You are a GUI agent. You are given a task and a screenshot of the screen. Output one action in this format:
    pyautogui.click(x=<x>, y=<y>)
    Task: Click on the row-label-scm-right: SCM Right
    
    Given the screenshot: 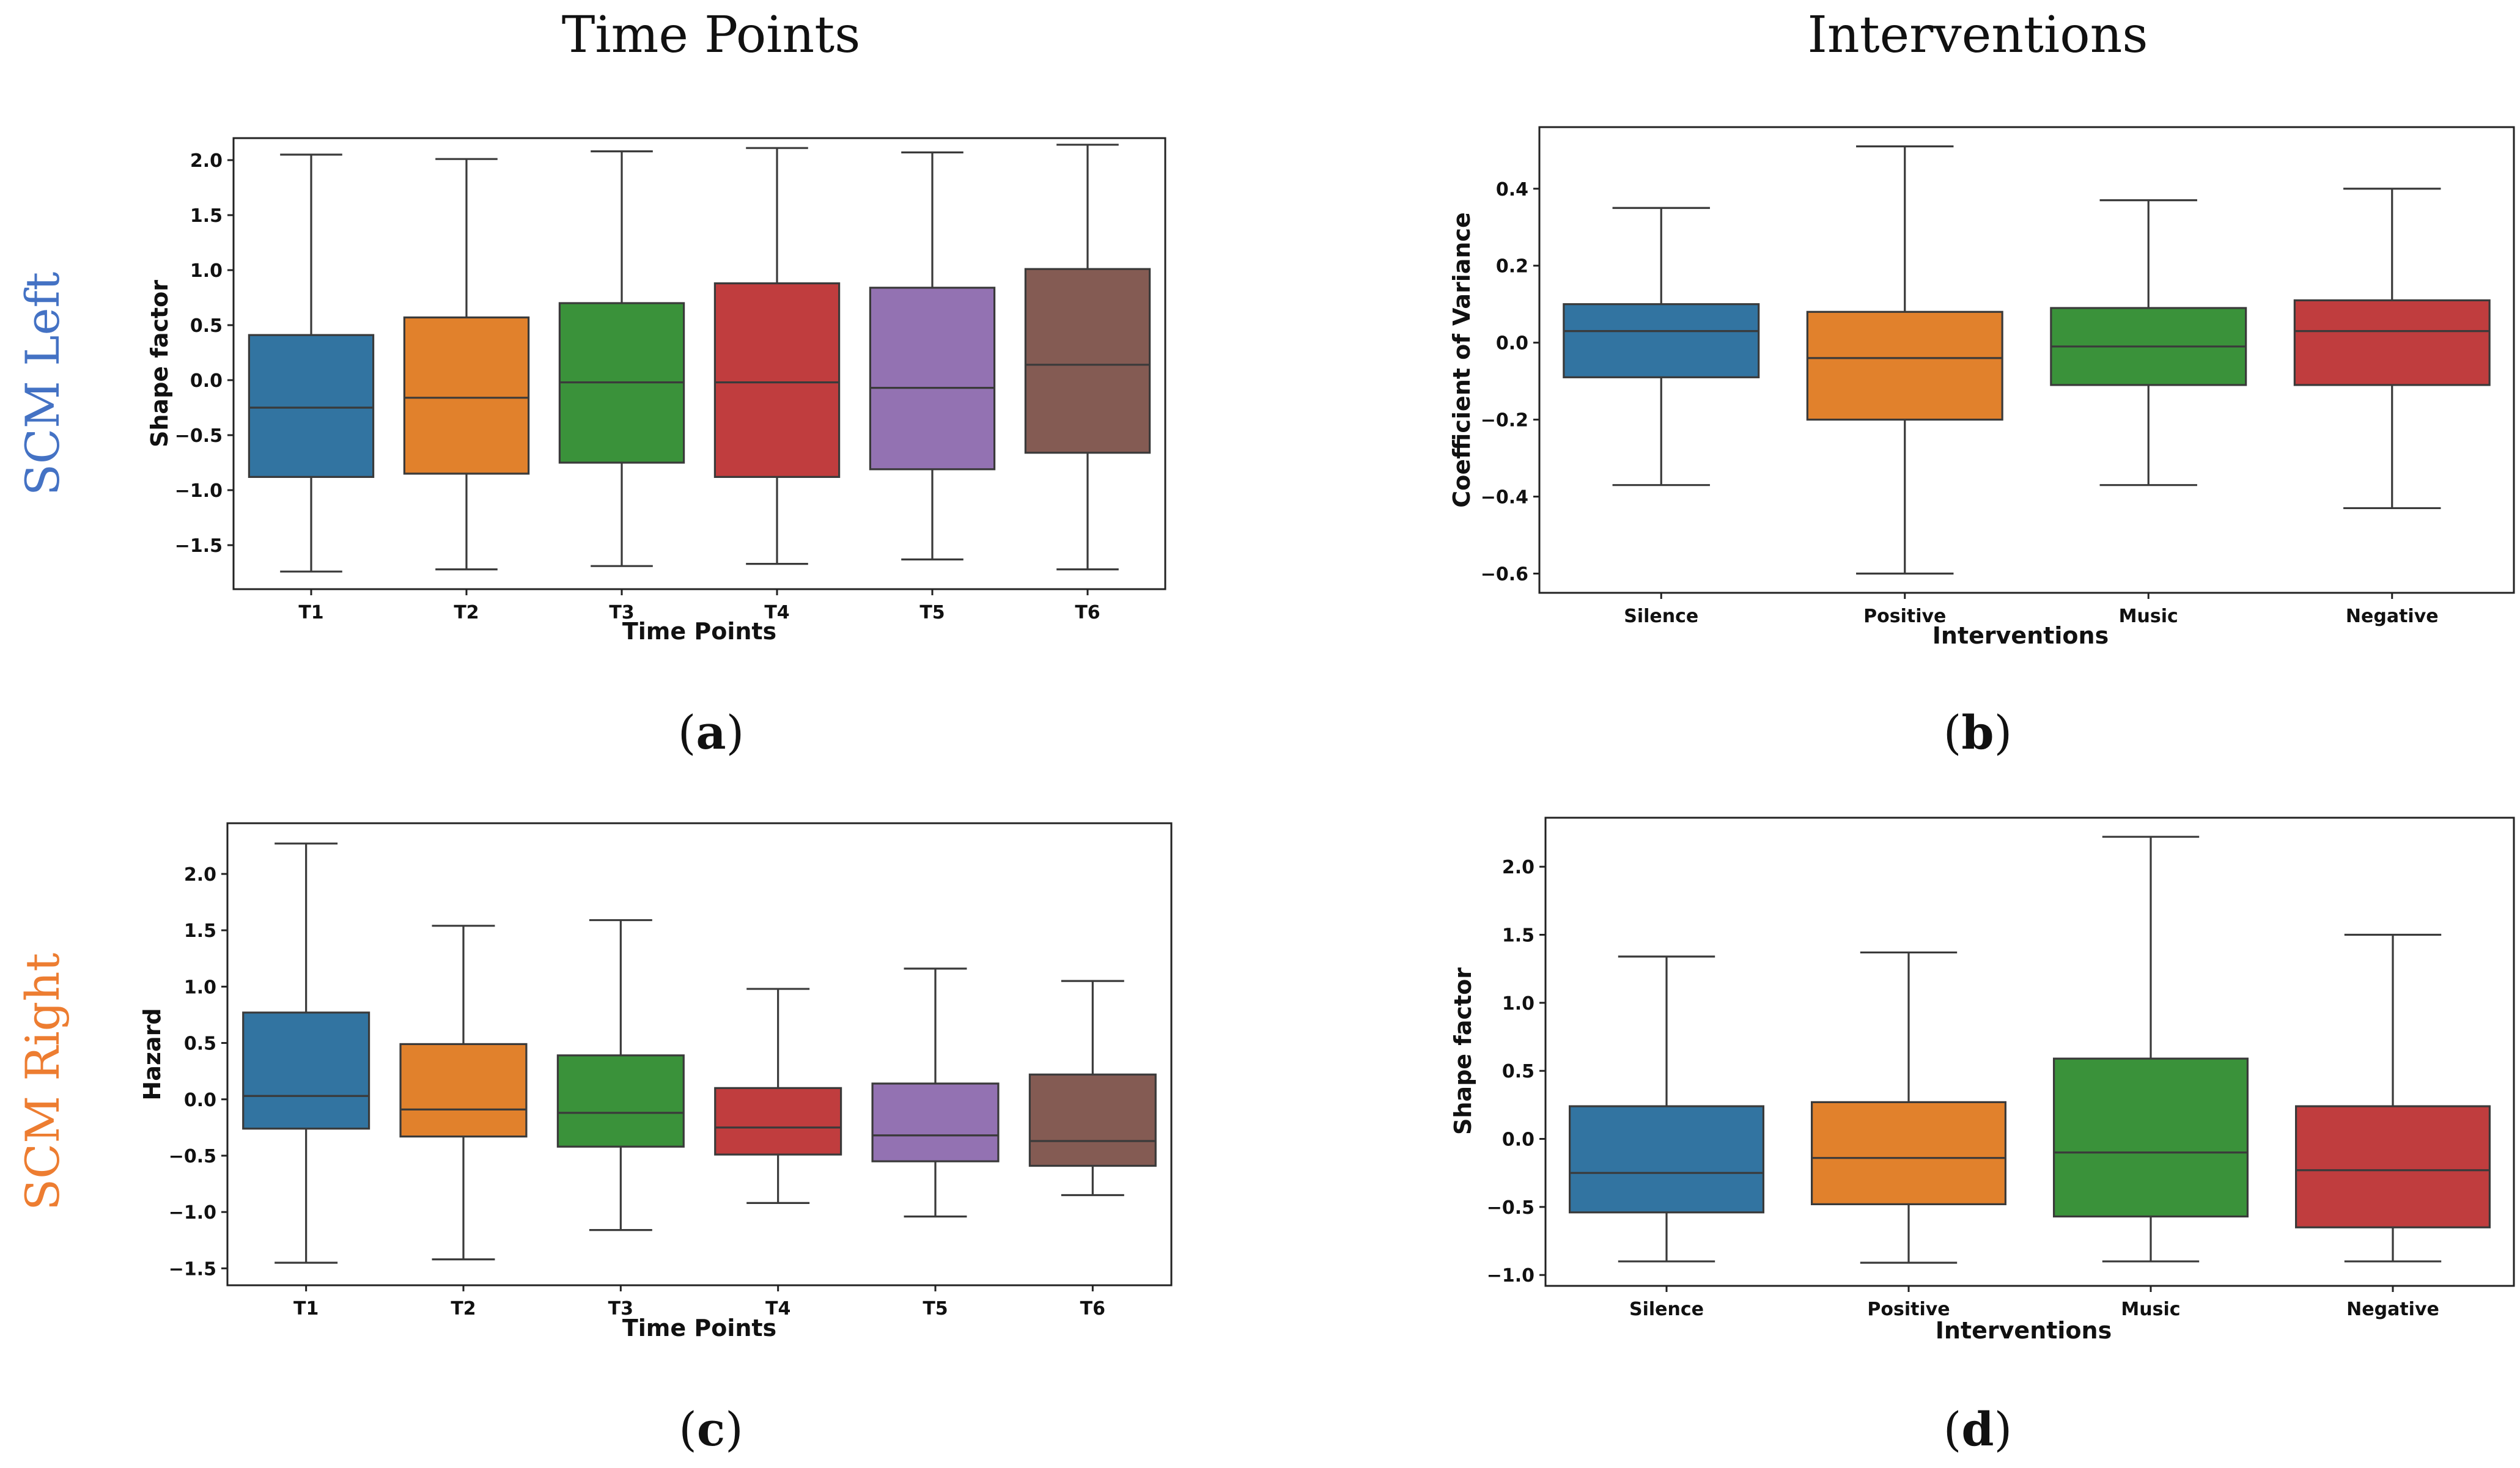 What is the action you would take?
    pyautogui.click(x=42, y=1082)
    